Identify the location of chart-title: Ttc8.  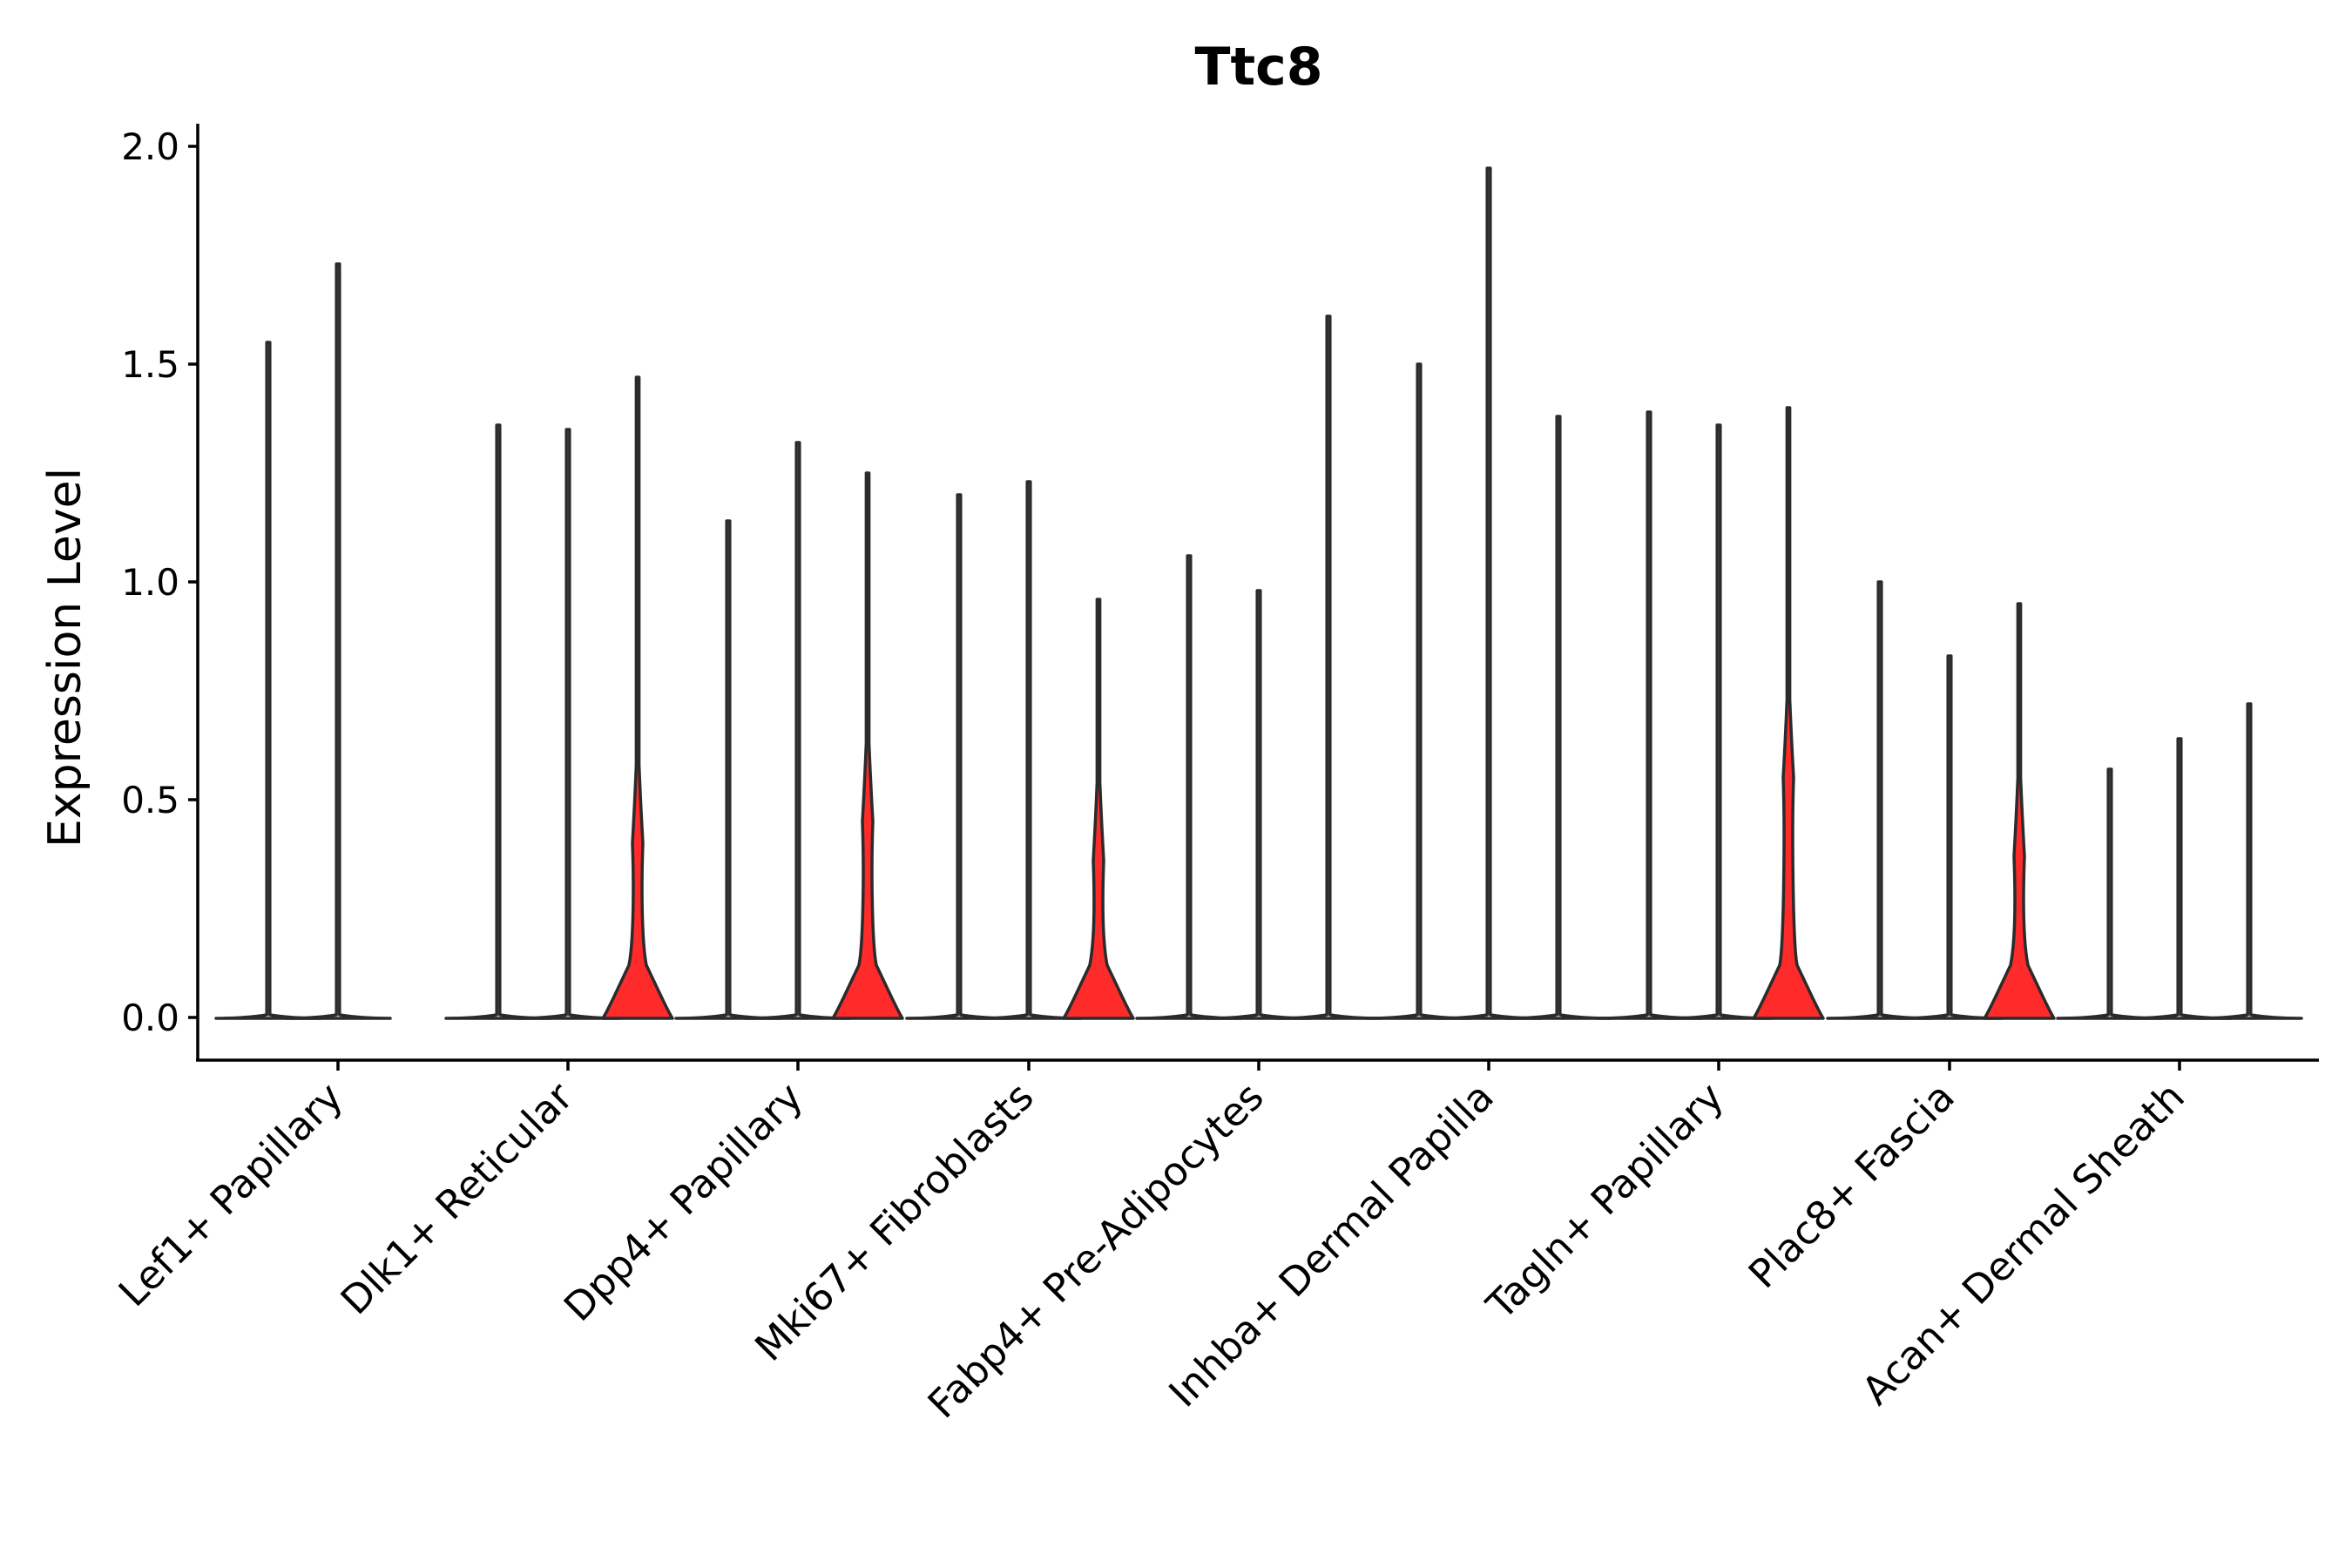
(1259, 67).